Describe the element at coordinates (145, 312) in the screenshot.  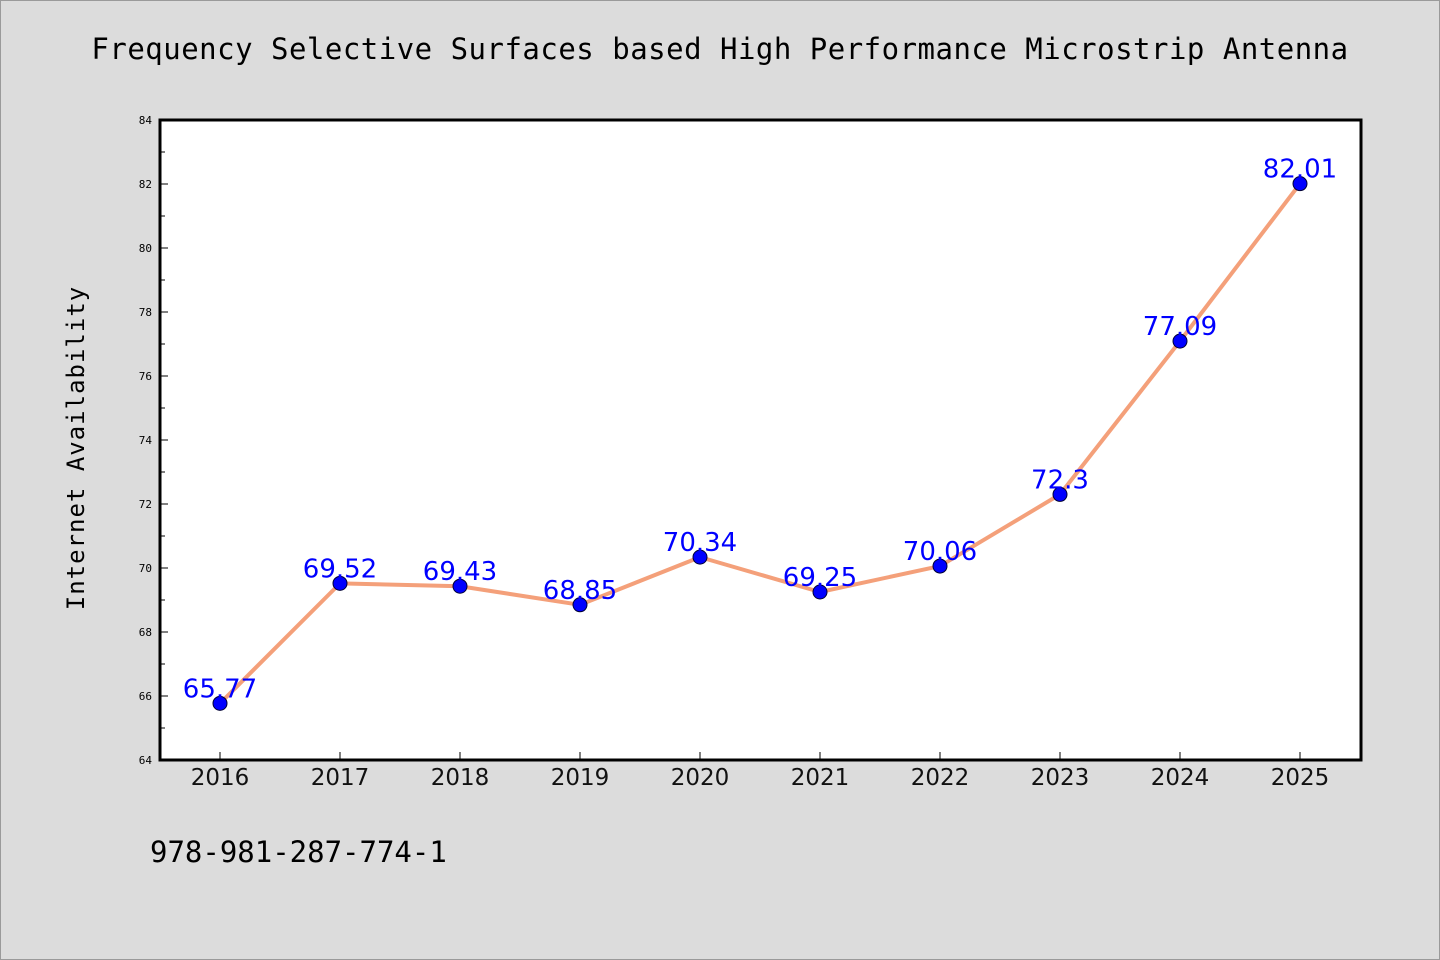
I see `y-tick-label: 78` at that location.